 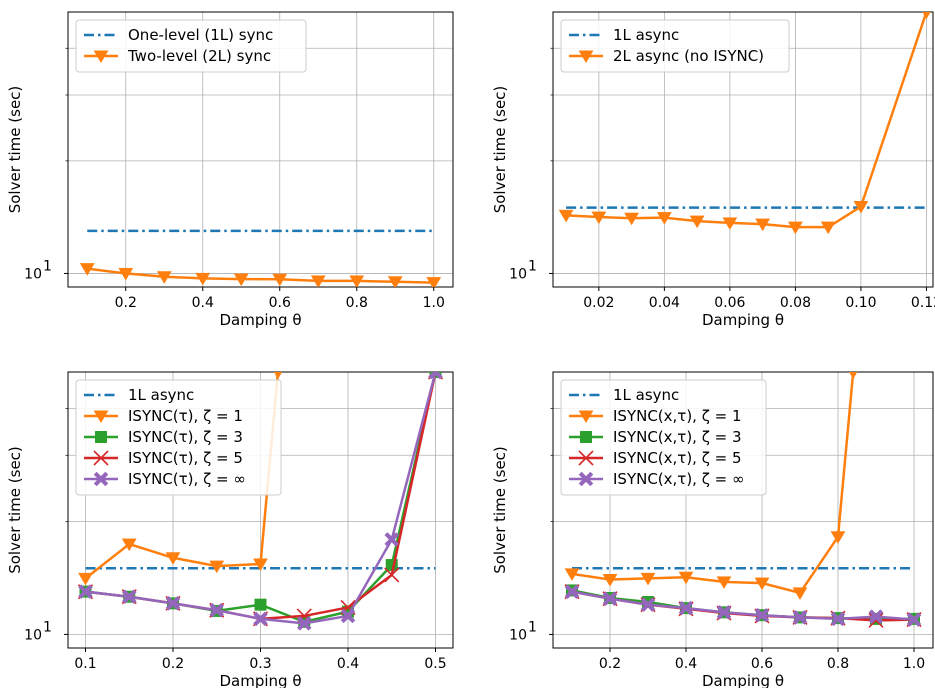 I want to click on x-tick-label: 1.0, so click(x=914, y=664).